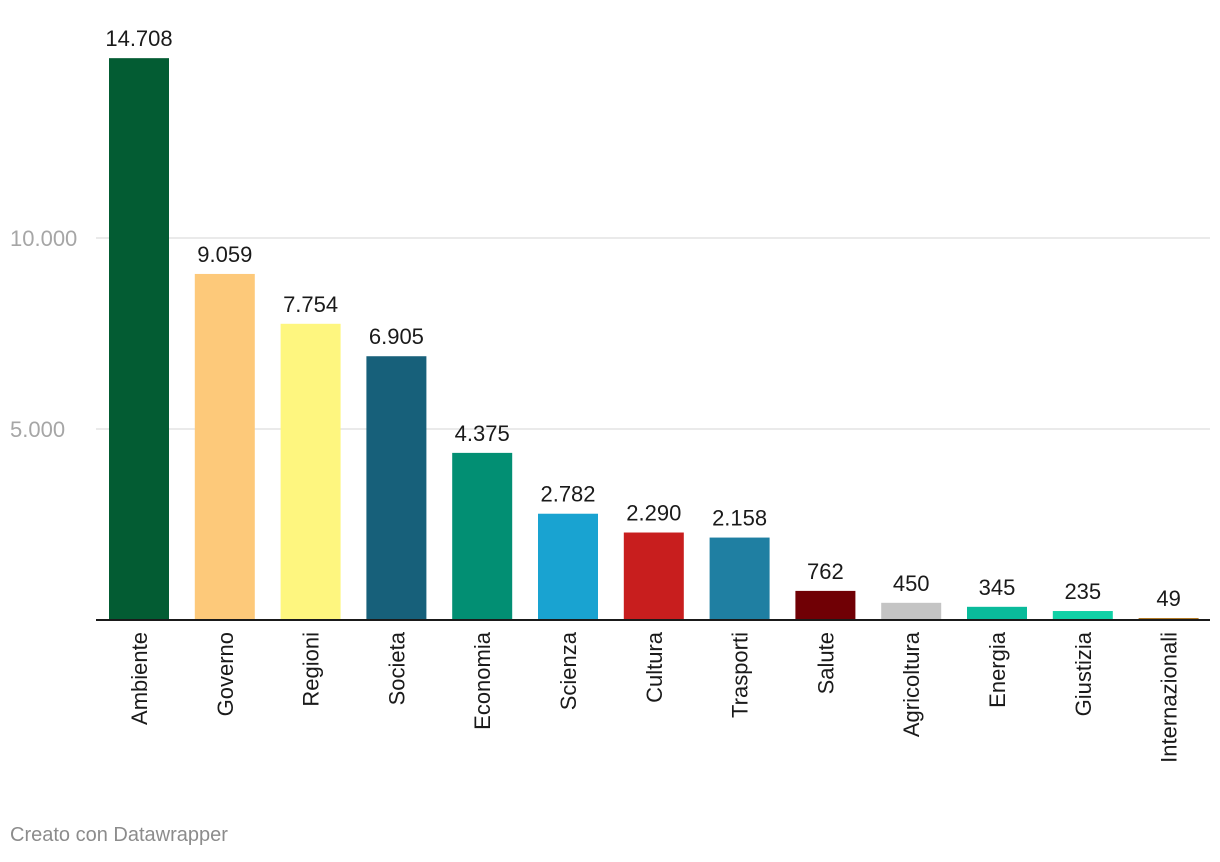 The image size is (1220, 862). I want to click on value-label: 14.708, so click(138, 38).